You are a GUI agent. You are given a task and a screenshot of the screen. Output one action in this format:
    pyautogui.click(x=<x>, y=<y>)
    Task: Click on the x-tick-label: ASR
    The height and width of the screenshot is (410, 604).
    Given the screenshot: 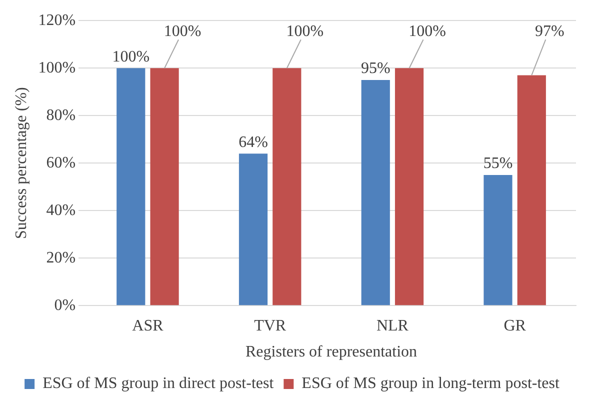 What is the action you would take?
    pyautogui.click(x=148, y=325)
    